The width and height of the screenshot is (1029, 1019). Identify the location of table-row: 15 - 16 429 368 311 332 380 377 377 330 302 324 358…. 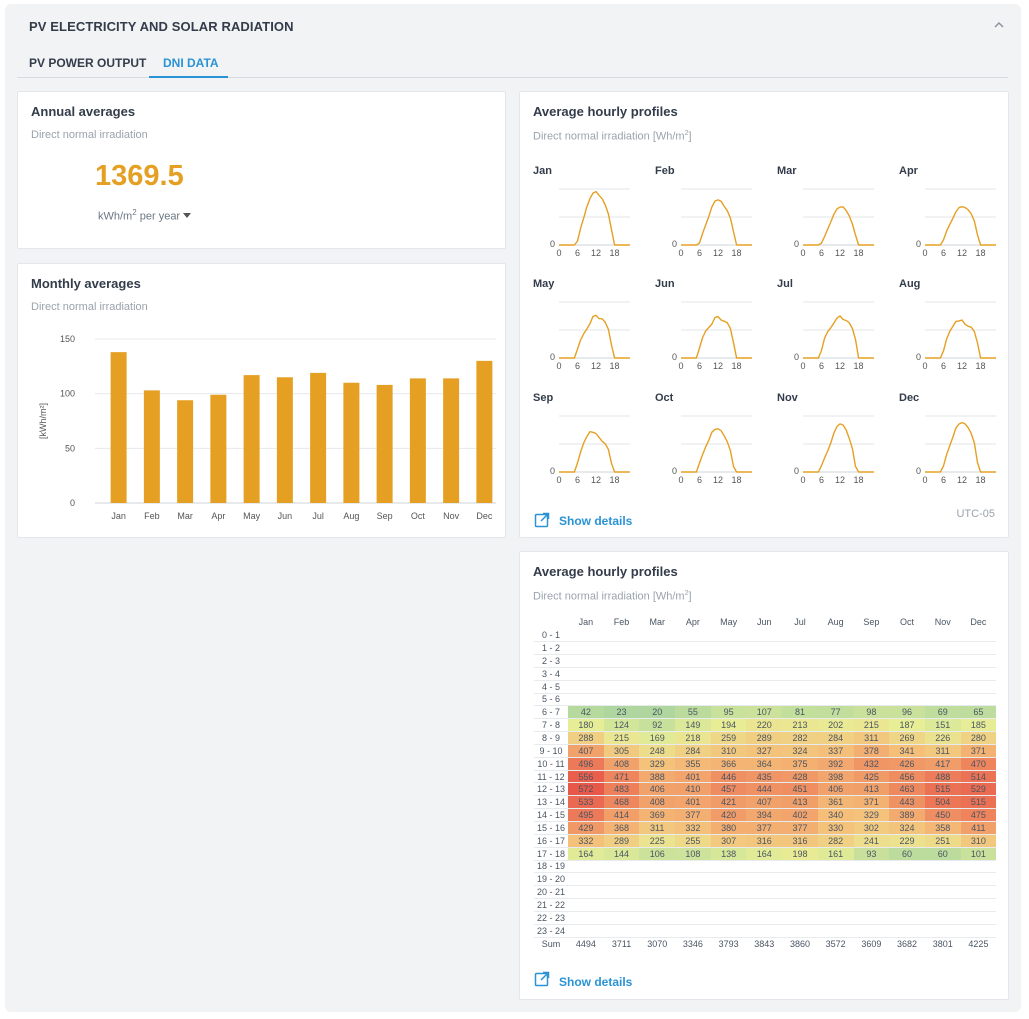
(765, 828).